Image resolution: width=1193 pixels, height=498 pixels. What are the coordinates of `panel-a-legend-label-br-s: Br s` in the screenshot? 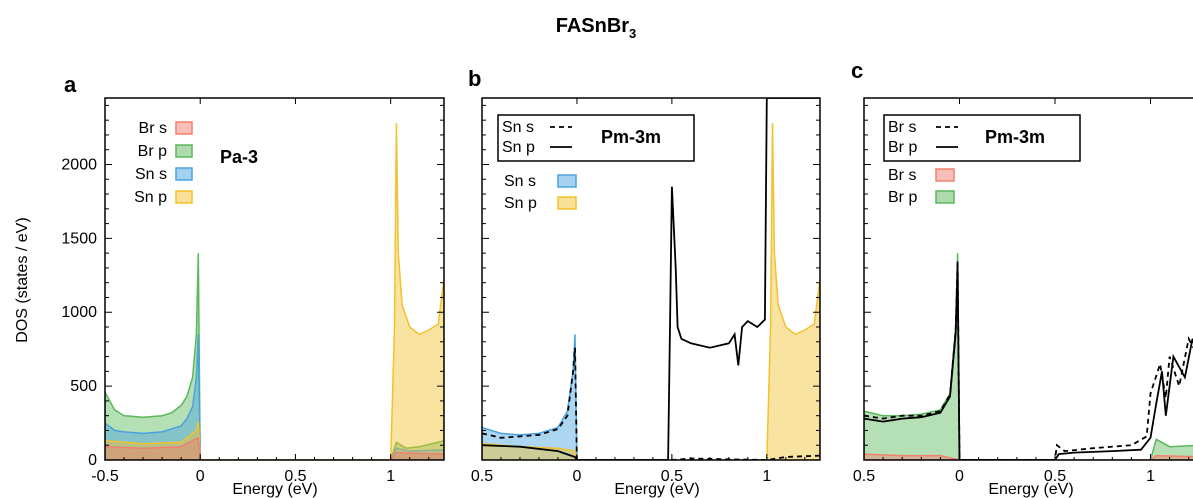 It's located at (153, 128).